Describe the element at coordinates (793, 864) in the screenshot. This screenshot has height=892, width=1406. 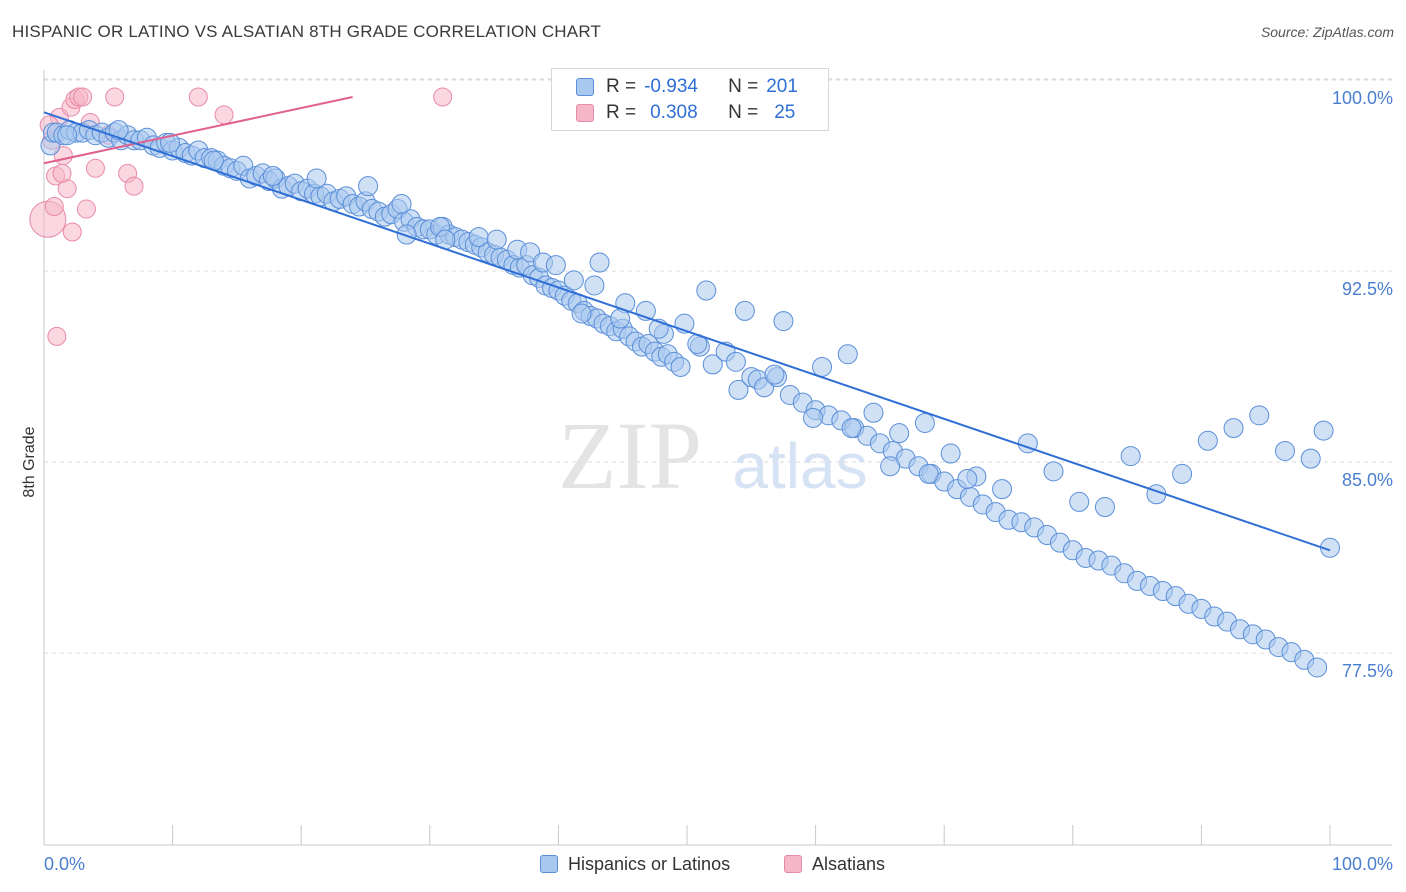
I see `bottom-swatch-alsatian` at that location.